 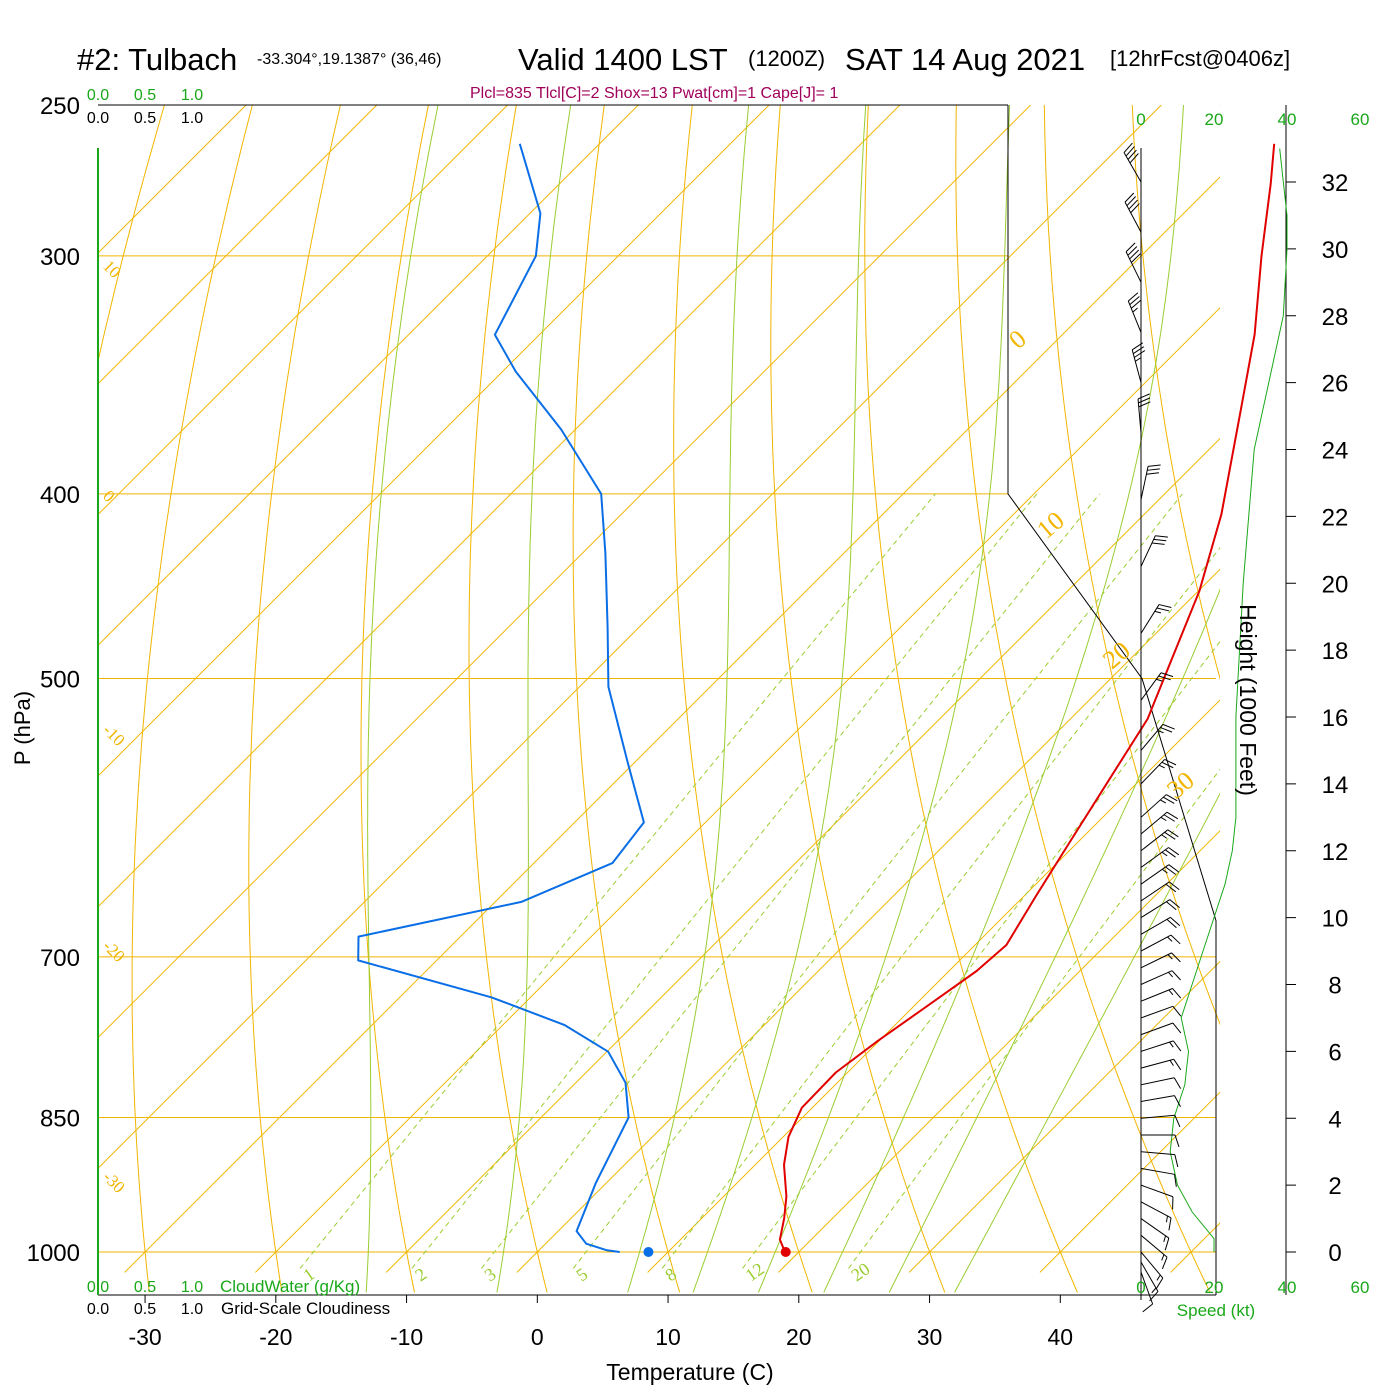 I want to click on isotherm-label: 20, so click(x=1116, y=655).